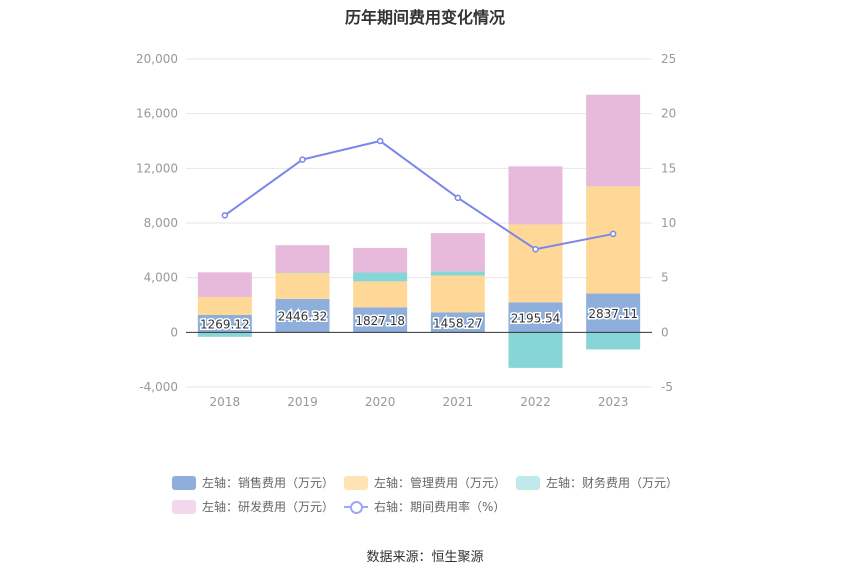  I want to click on left-tick-label: 4,000, so click(161, 278).